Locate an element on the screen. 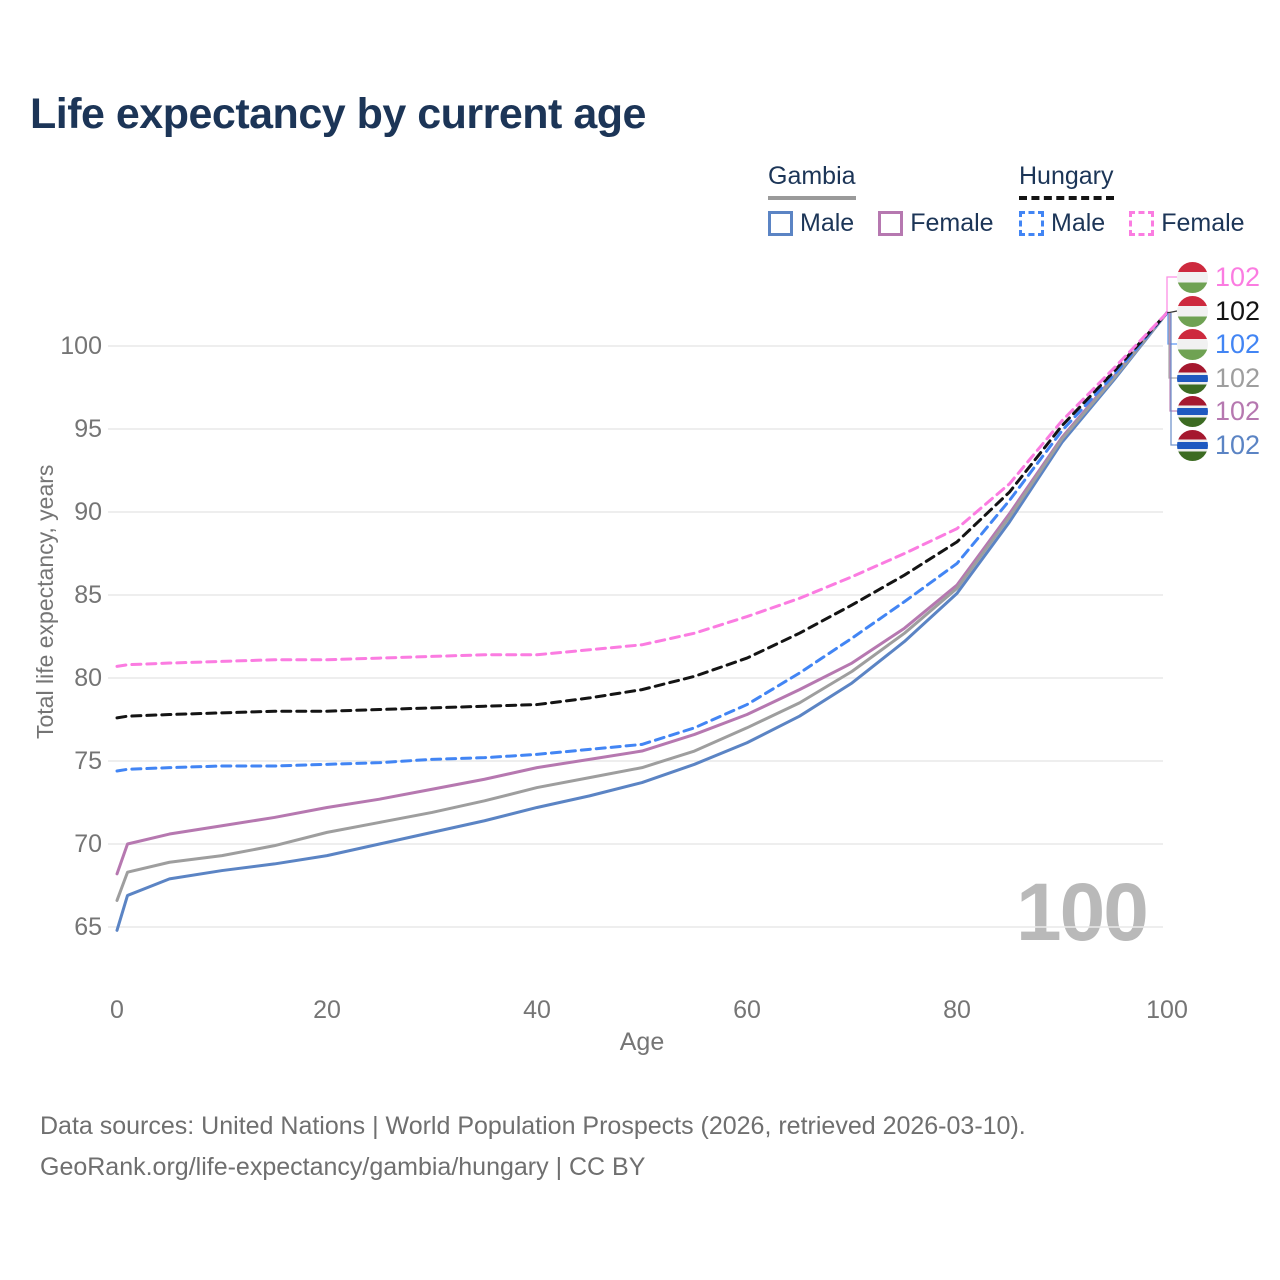 Image resolution: width=1280 pixels, height=1280 pixels. leader-line-gambia-male is located at coordinates (1173, 379).